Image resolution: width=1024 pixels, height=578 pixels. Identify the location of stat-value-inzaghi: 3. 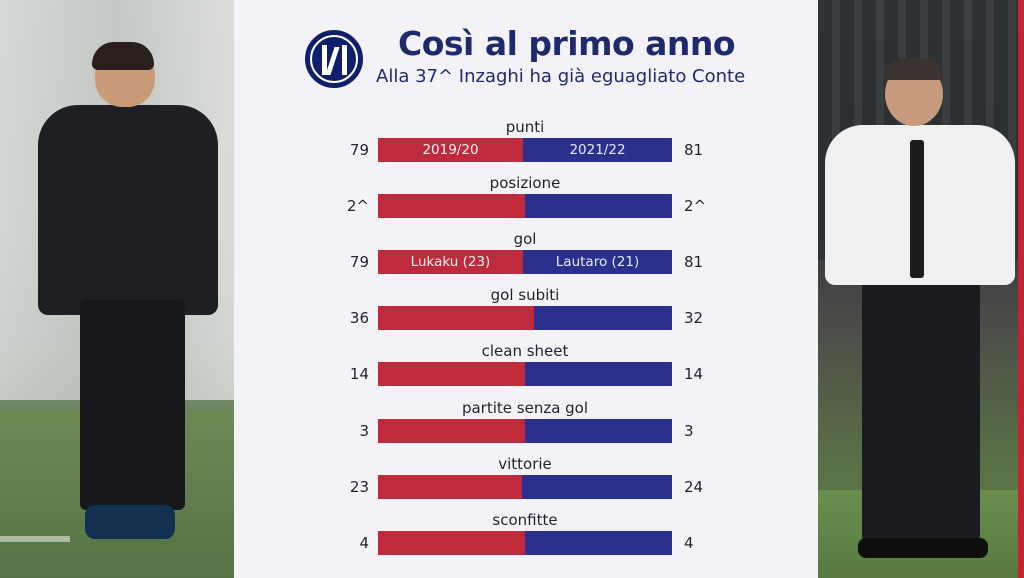
(689, 431).